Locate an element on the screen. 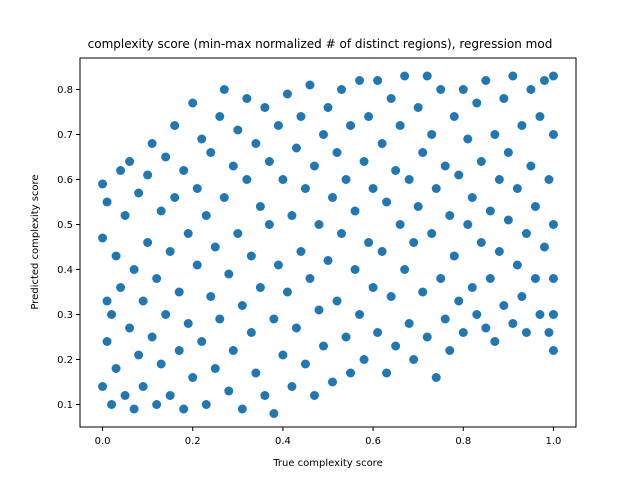  x-axis-label: True complexity score is located at coordinates (327, 463).